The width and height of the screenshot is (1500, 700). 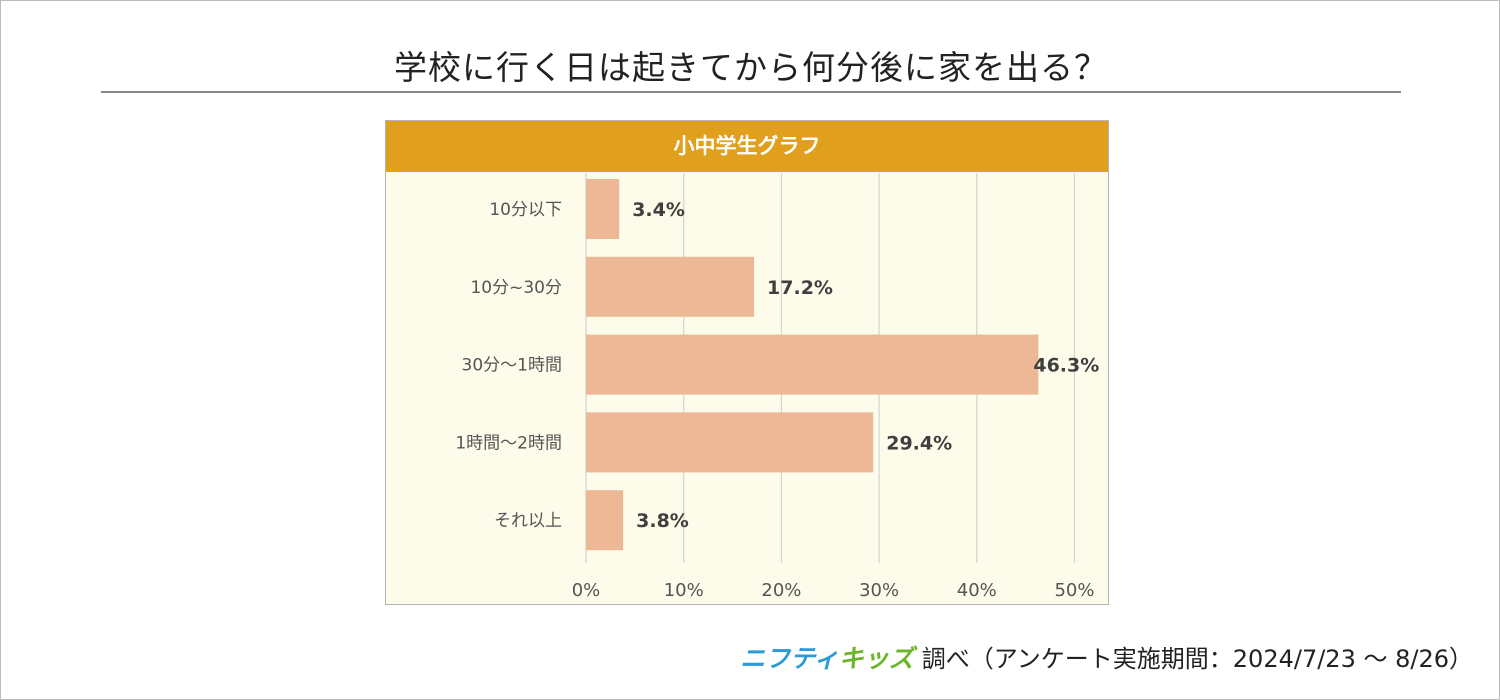 What do you see at coordinates (658, 210) in the screenshot?
I see `data-label: 3.4%` at bounding box center [658, 210].